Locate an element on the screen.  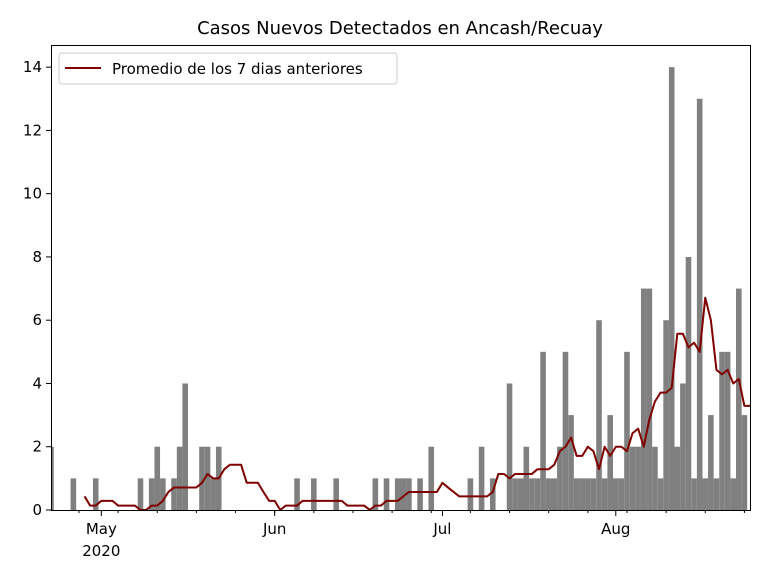
x-tick-label: Aug is located at coordinates (615, 529).